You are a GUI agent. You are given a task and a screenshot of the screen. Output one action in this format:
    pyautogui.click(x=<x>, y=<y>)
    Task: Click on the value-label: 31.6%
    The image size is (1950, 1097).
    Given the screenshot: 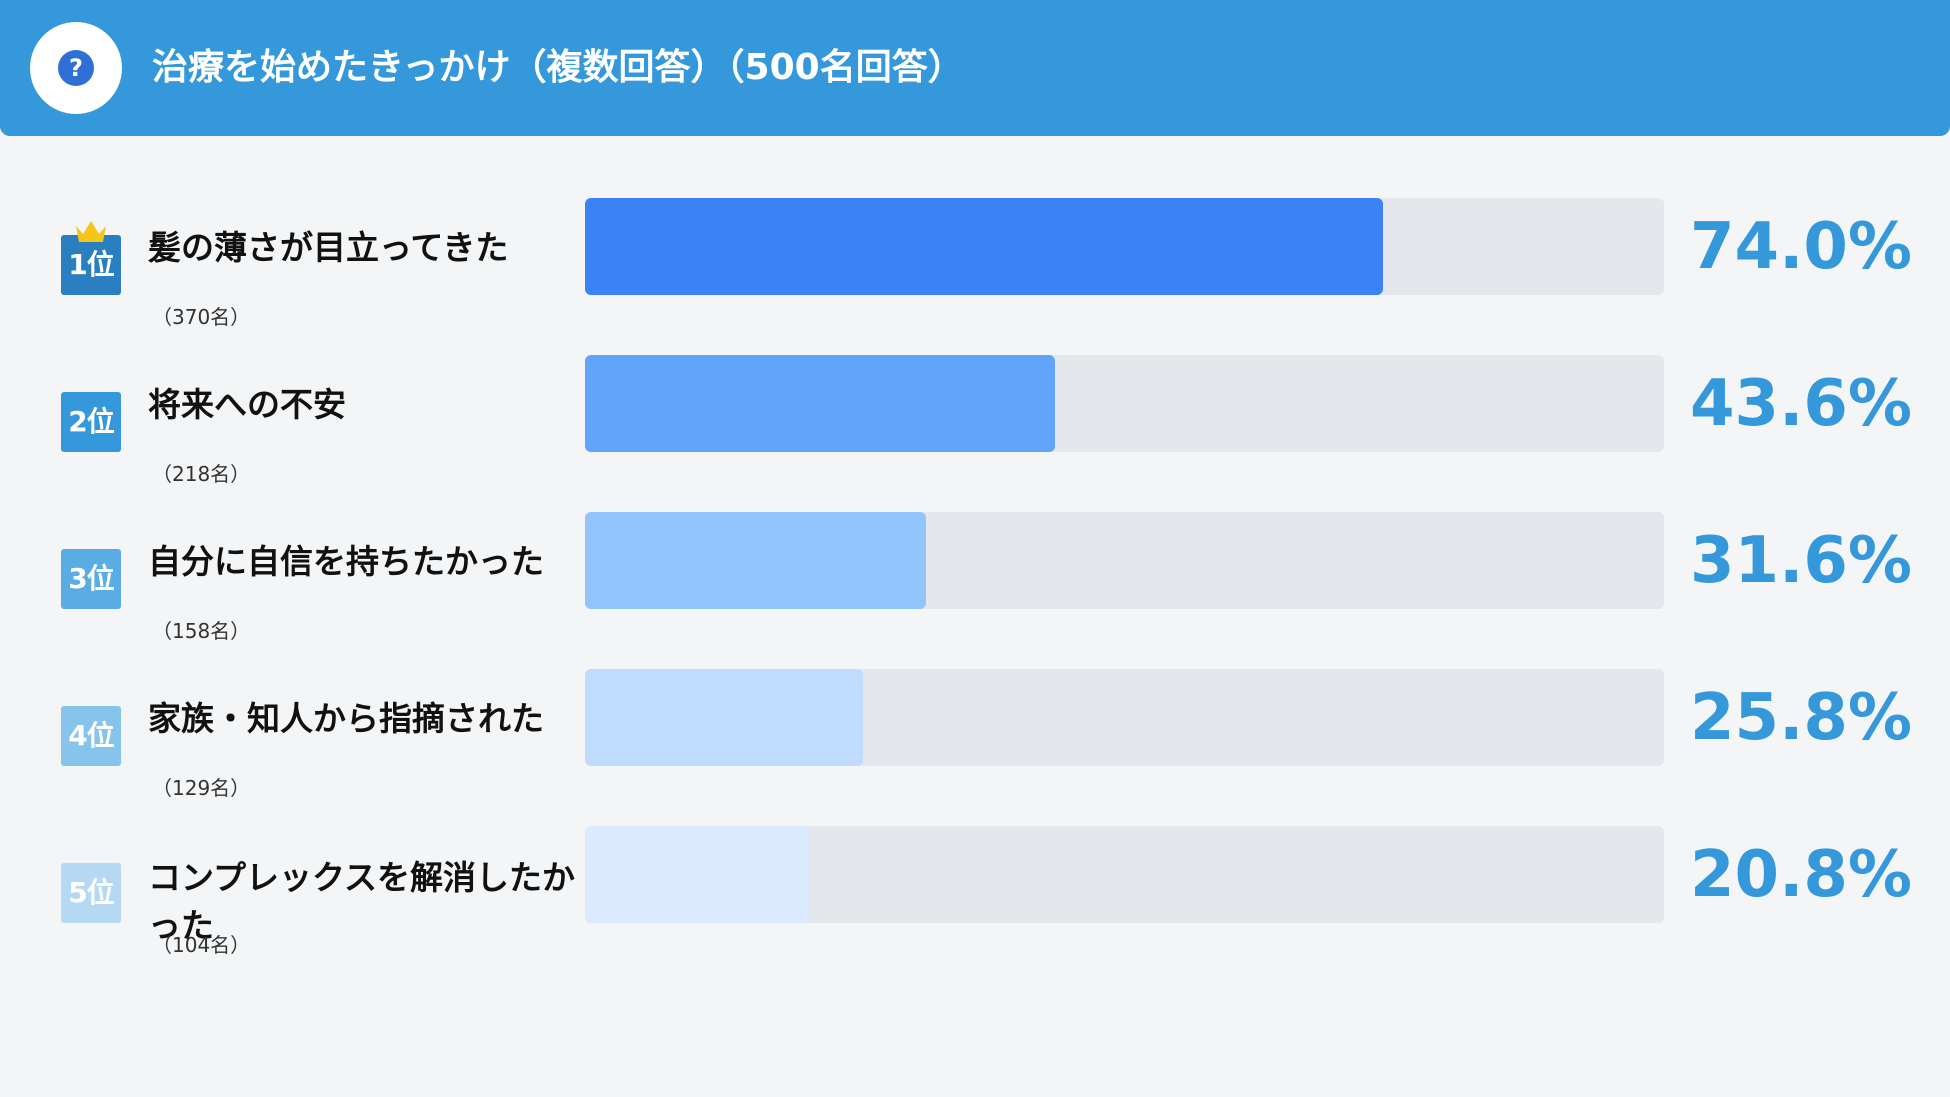 What is the action you would take?
    pyautogui.click(x=1801, y=561)
    